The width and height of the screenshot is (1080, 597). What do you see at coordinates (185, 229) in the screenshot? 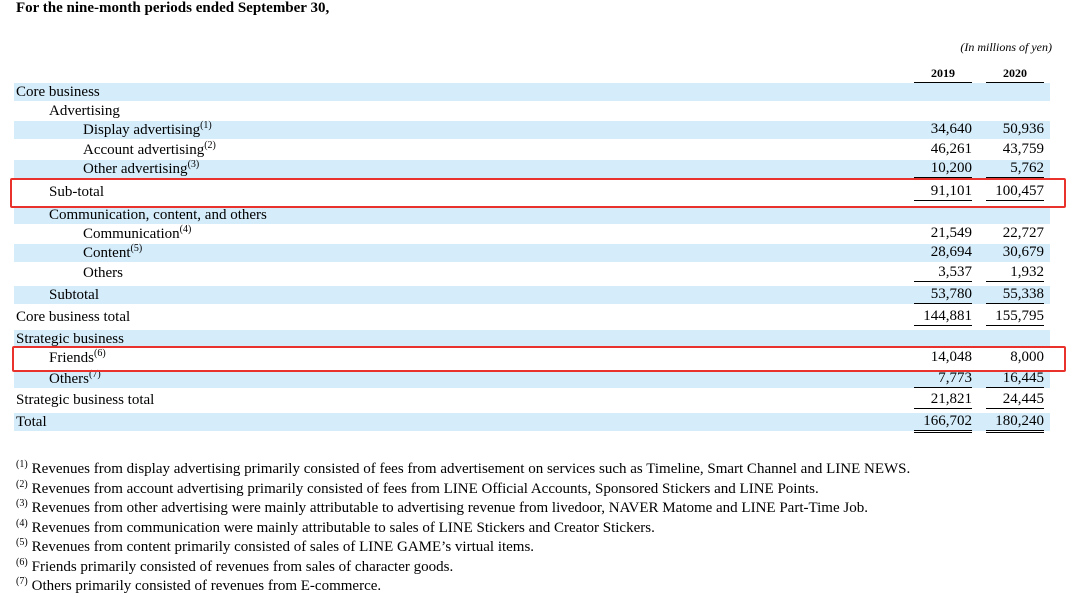
I see `footnote-ref: (4)` at bounding box center [185, 229].